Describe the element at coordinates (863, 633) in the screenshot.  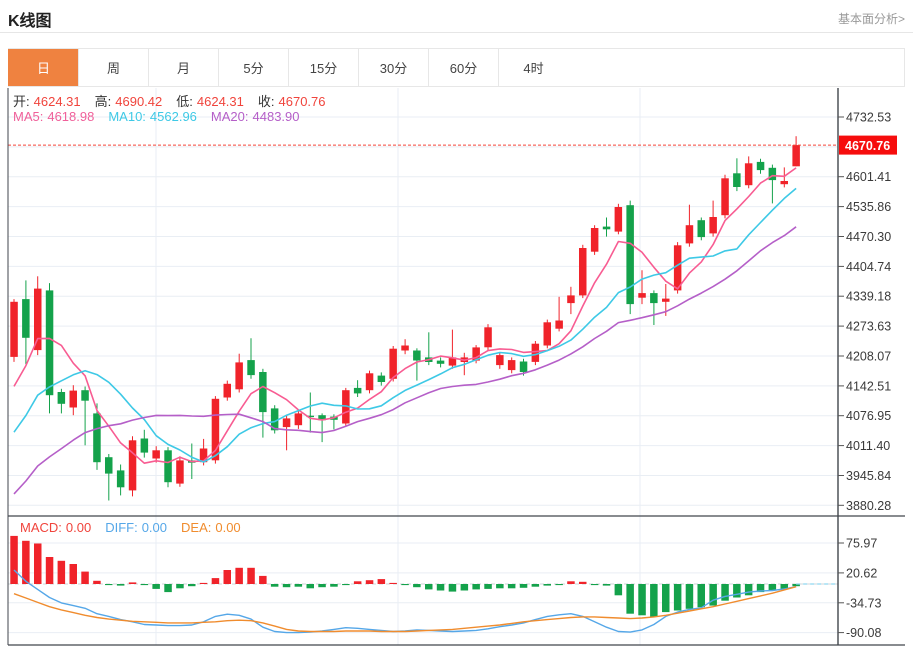
I see `svg-text: -90.08` at that location.